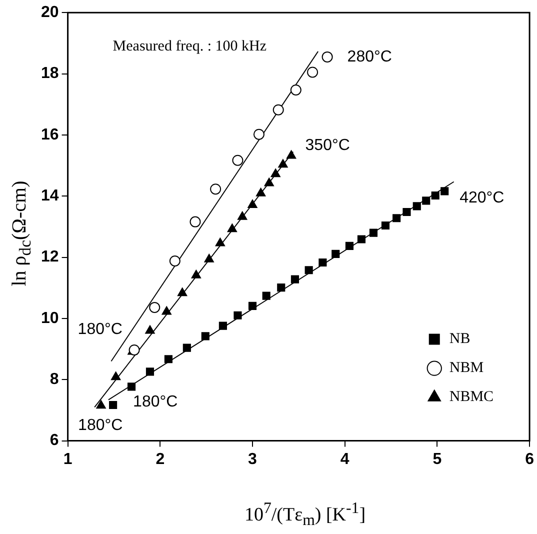 This screenshot has width=537, height=534. Describe the element at coordinates (305, 515) in the screenshot. I see `x-axis-title: 10$^{7}$/(Tε$_{m}$) [K$^{-1}$]` at that location.